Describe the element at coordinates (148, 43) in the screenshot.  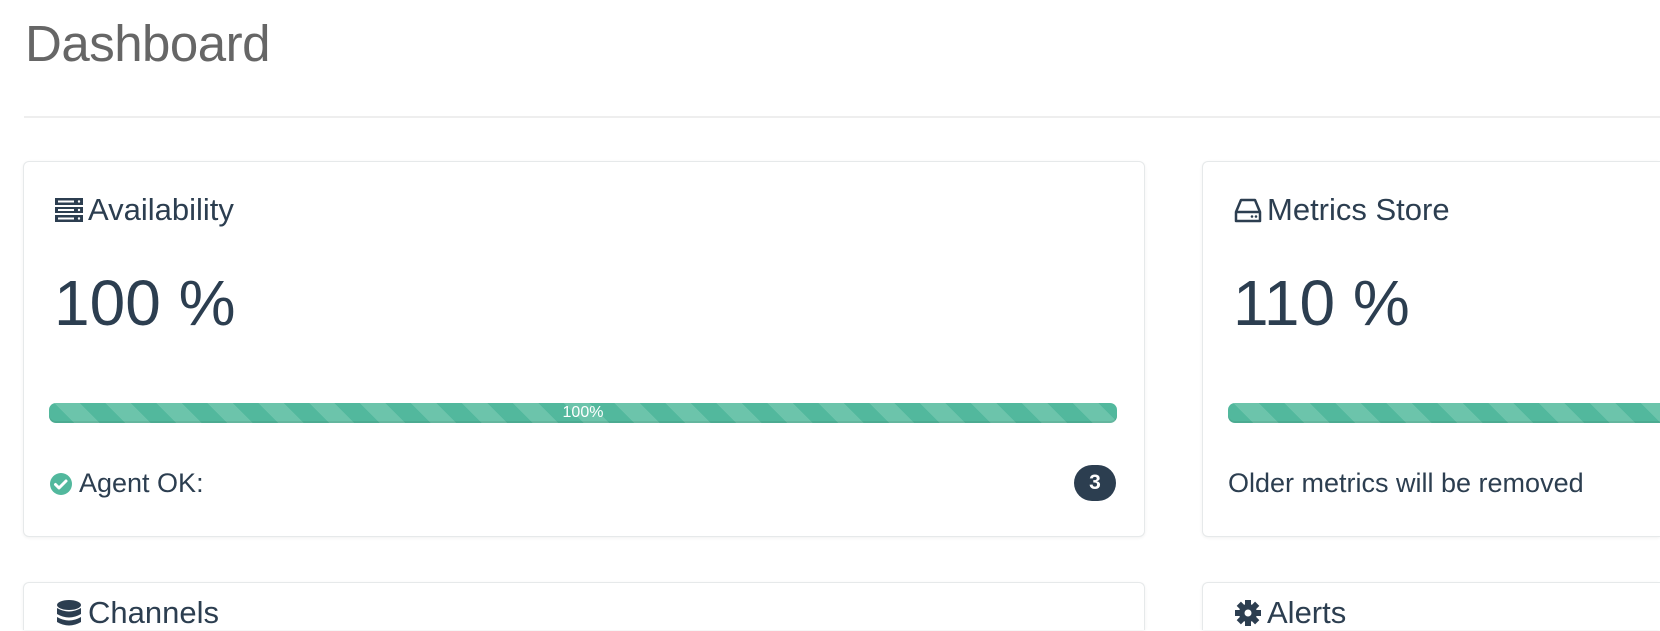
I see `page-title: Dashboard` at that location.